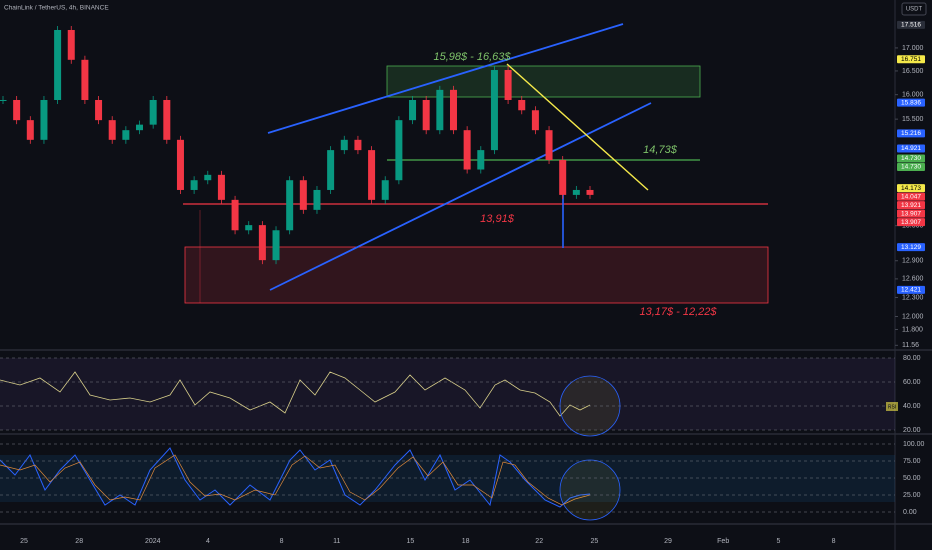  What do you see at coordinates (668, 541) in the screenshot?
I see `date-label: 29` at bounding box center [668, 541].